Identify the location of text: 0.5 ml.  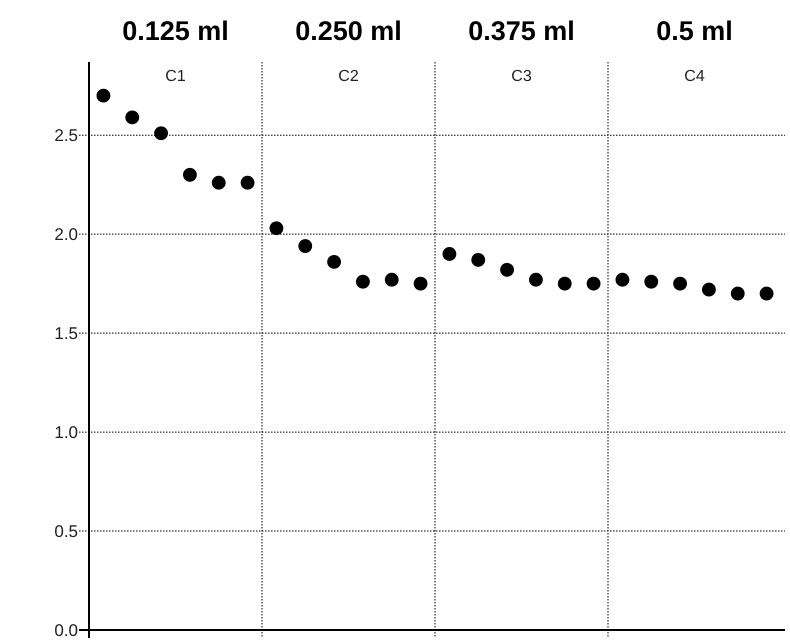
(694, 31).